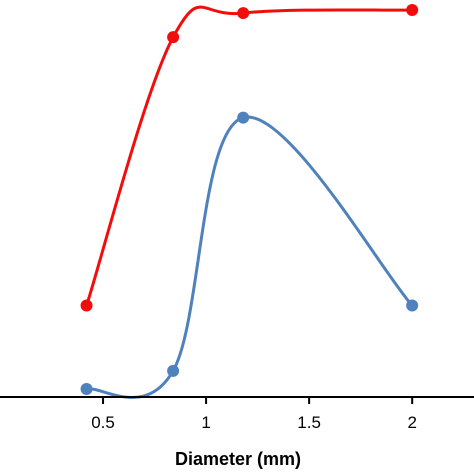 The image size is (474, 474). What do you see at coordinates (309, 422) in the screenshot?
I see `x-tick-label: 1.5` at bounding box center [309, 422].